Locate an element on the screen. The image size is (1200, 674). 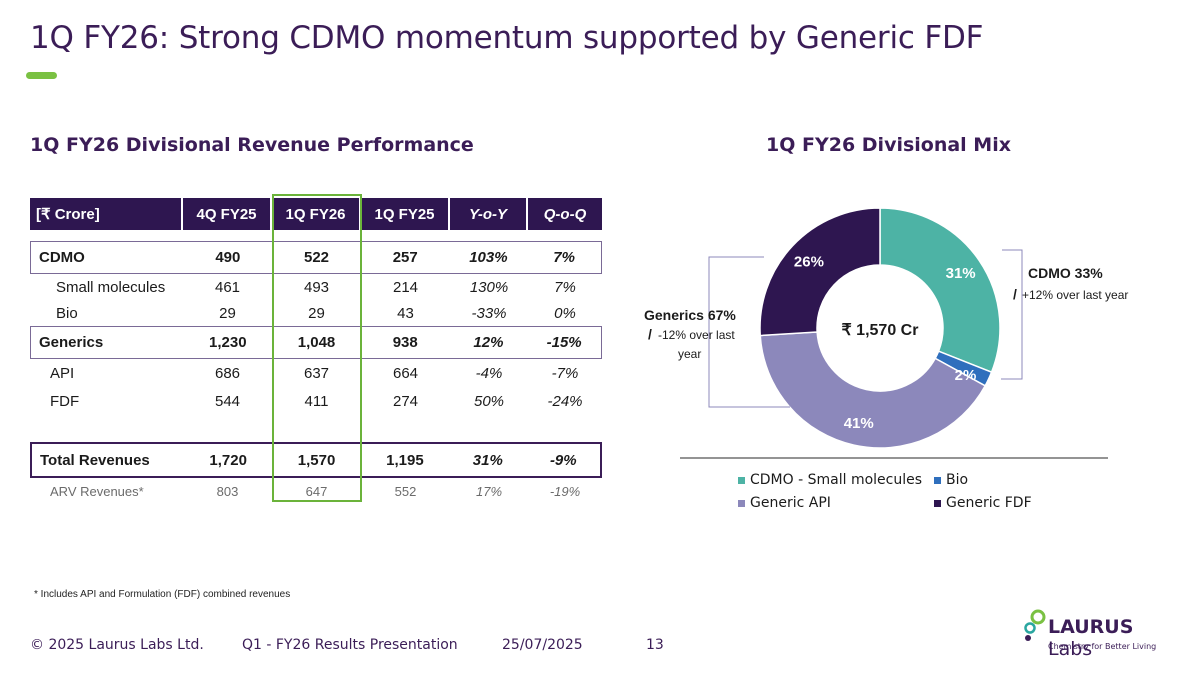
generics-annotation-title: Generics 67% is located at coordinates (690, 315).